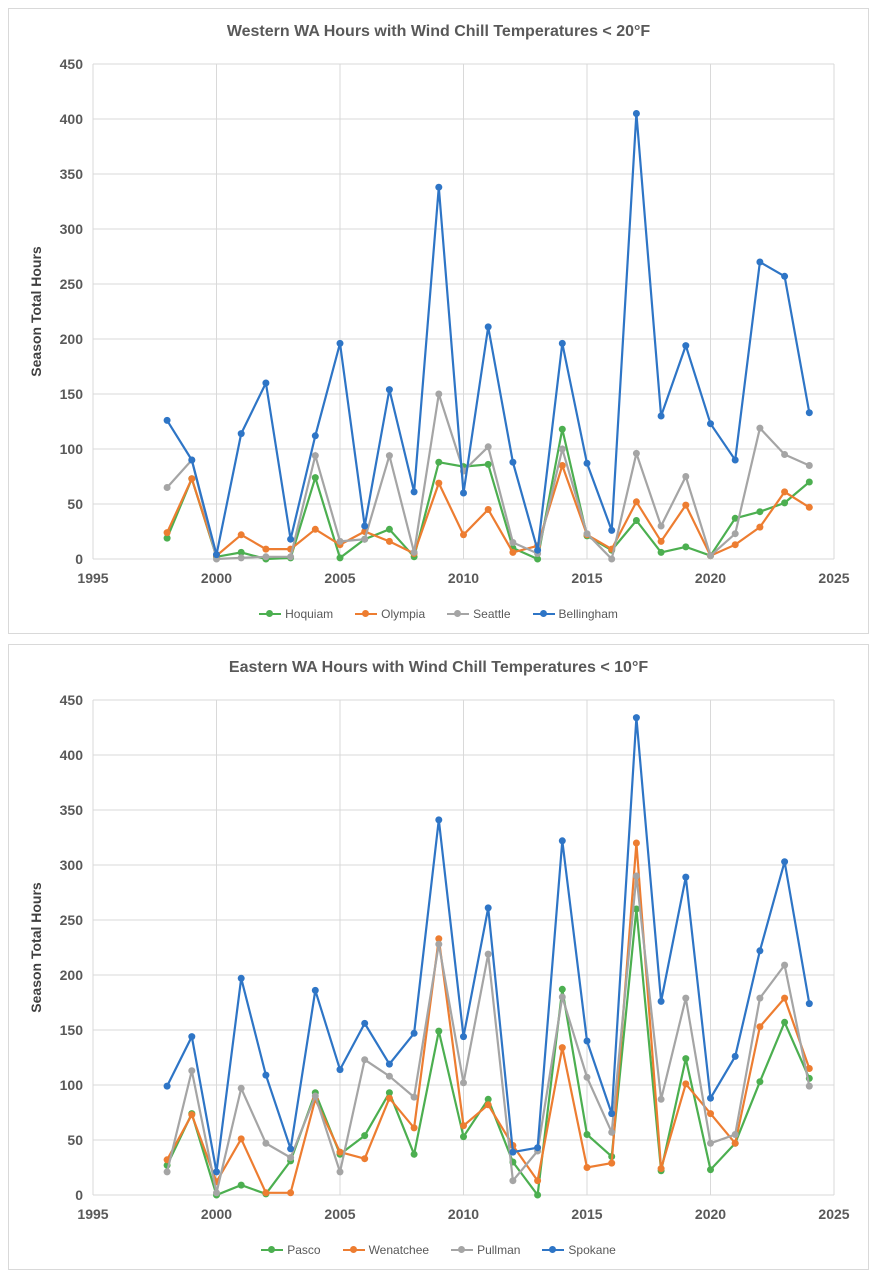 The image size is (876, 1276). Describe the element at coordinates (575, 614) in the screenshot. I see `legend-item-bellingham: Bellingham` at that location.